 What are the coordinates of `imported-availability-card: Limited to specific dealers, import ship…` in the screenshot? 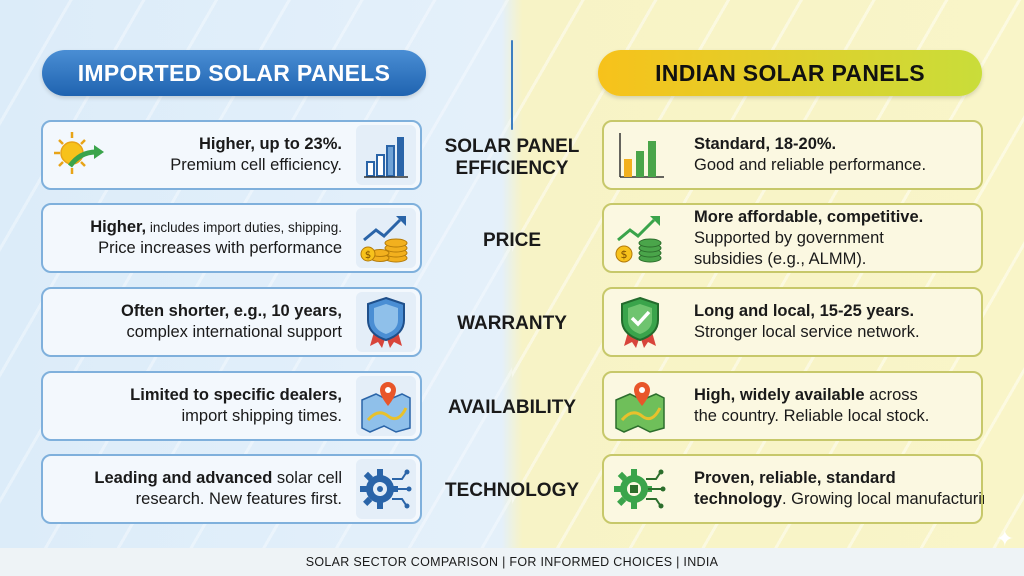 It's located at (231, 406).